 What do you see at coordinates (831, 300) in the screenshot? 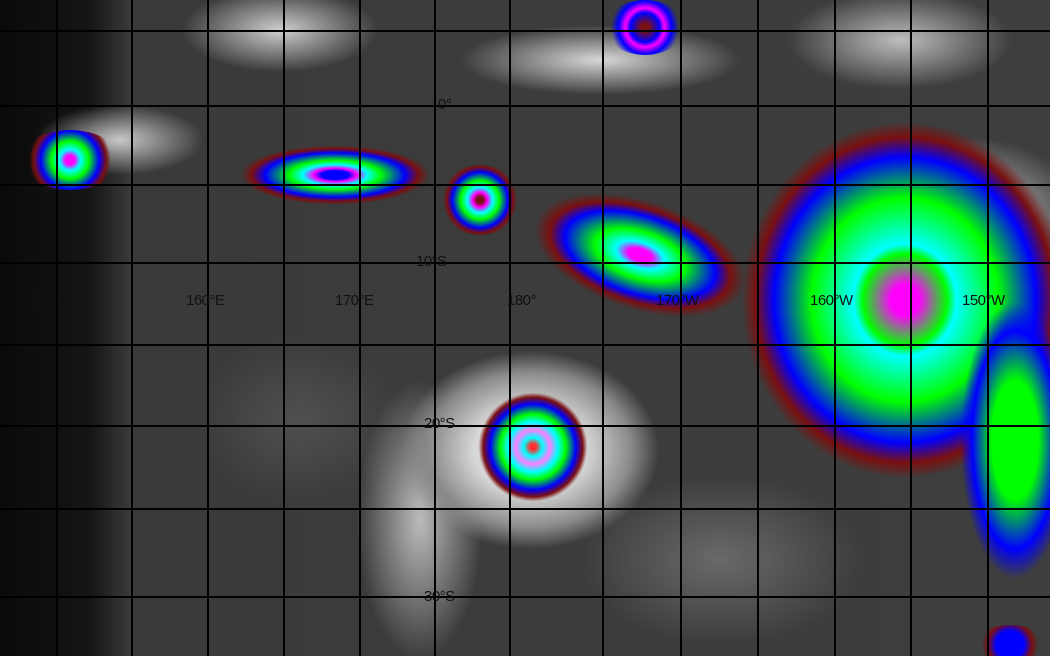
I see `lon-label: 160°W` at bounding box center [831, 300].